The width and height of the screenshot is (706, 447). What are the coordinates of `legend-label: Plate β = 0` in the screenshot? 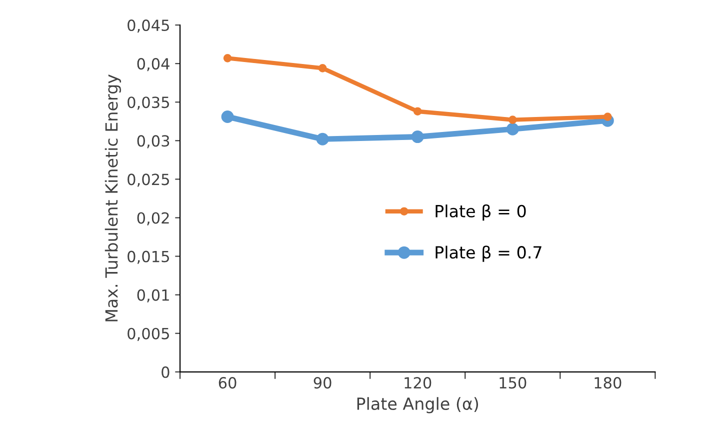 It's located at (481, 212).